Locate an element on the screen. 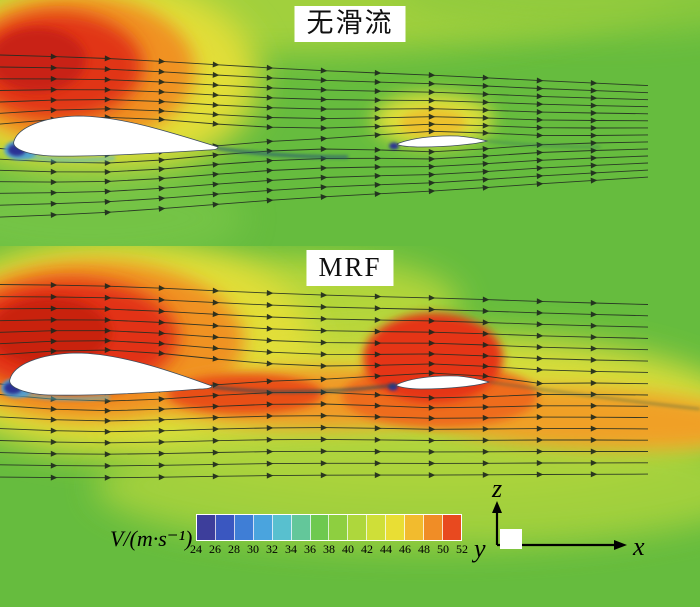 This screenshot has width=700, height=607. colorbar-tick: 28 is located at coordinates (234, 549).